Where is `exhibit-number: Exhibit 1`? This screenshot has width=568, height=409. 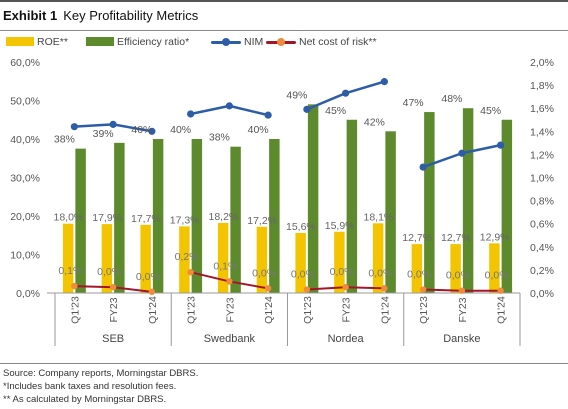 exhibit-number: Exhibit 1 is located at coordinates (30, 15).